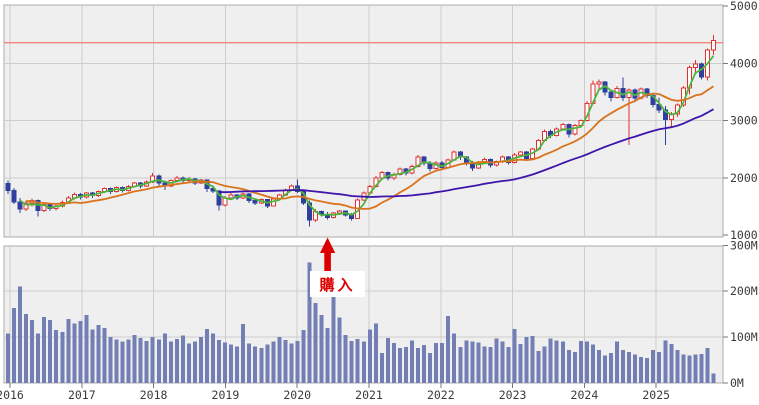  I want to click on purchase-annotation: 購入, so click(337, 284).